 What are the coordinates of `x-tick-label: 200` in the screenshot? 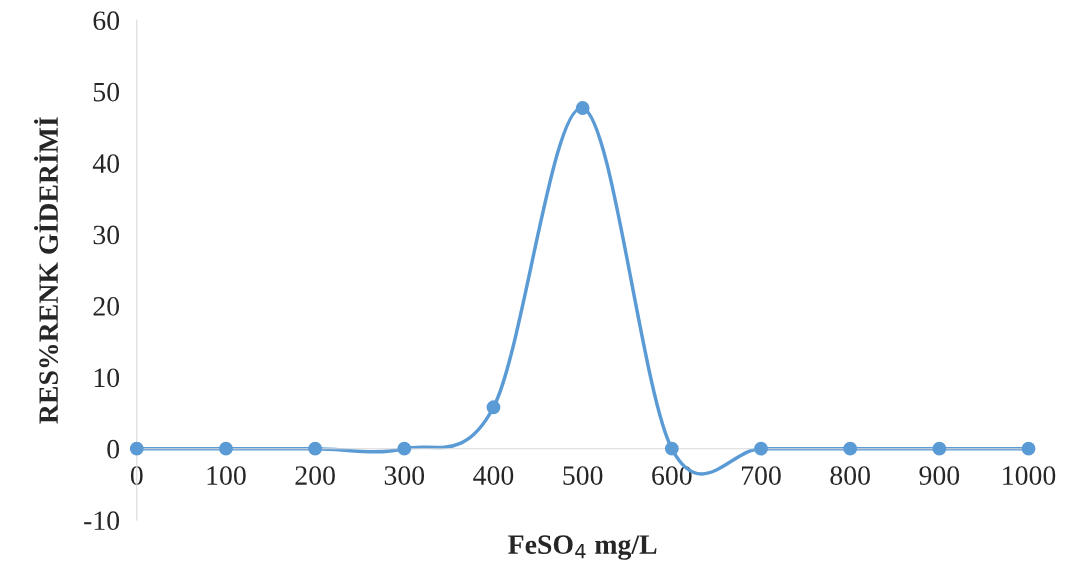 It's located at (315, 475).